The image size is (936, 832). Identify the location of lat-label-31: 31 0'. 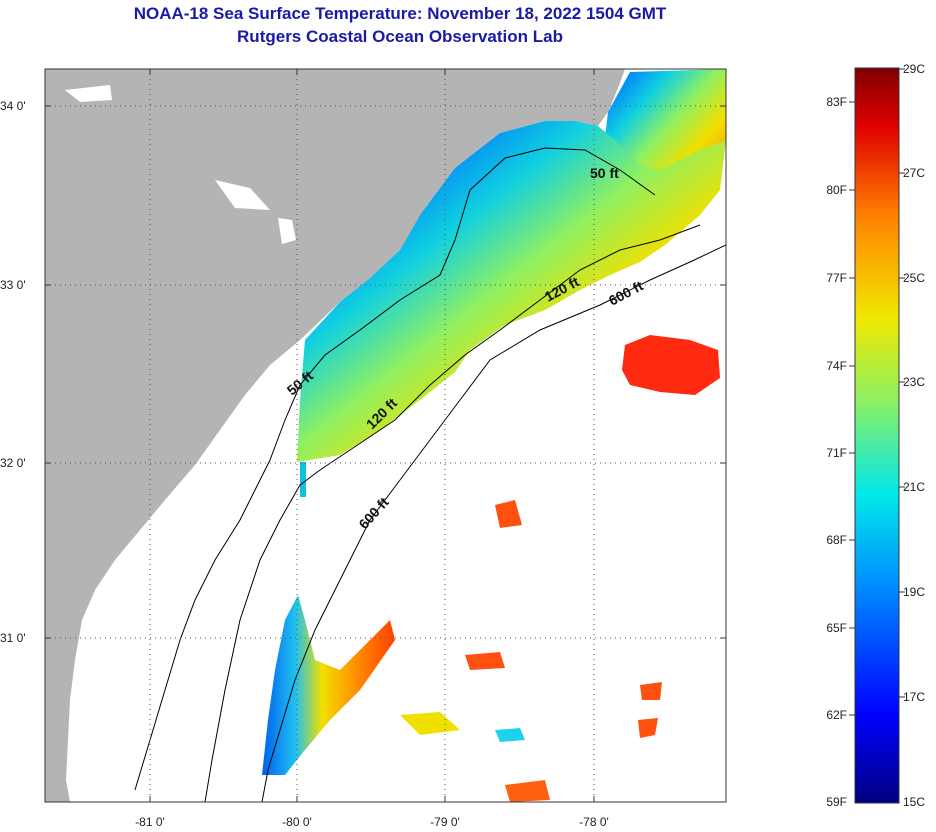
(13, 638).